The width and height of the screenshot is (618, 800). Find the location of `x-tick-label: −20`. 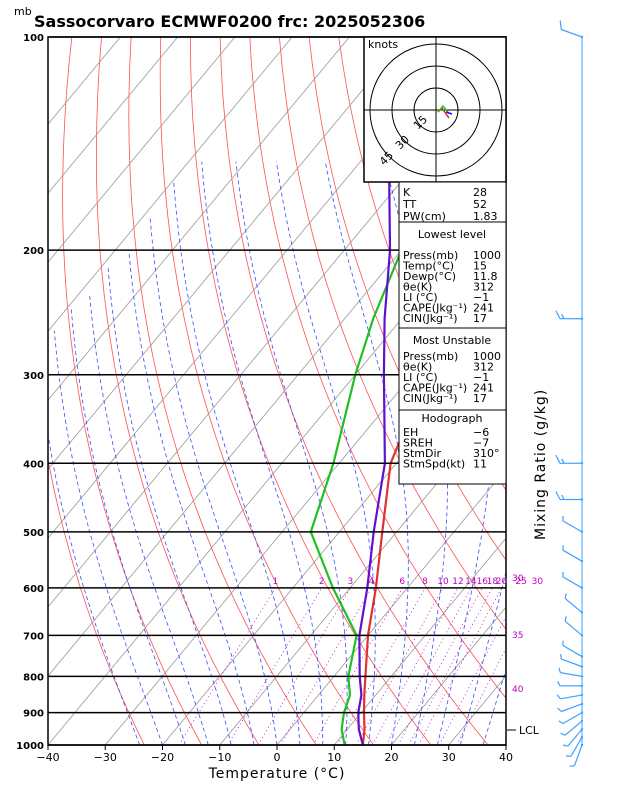

x-tick-label: −20 is located at coordinates (162, 757).